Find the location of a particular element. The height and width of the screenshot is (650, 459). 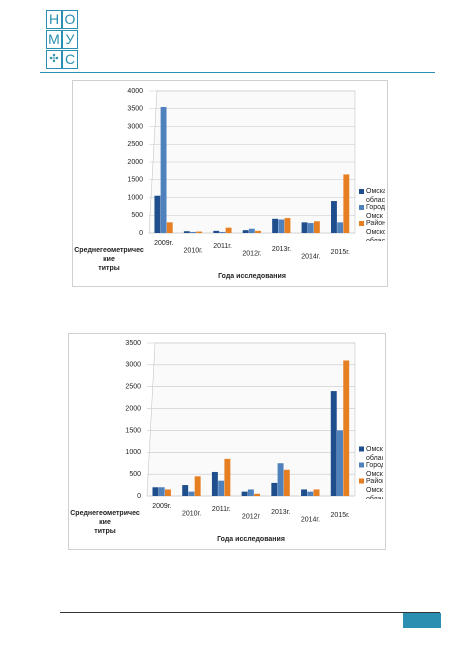

y-tick-label: 0 is located at coordinates (139, 496).